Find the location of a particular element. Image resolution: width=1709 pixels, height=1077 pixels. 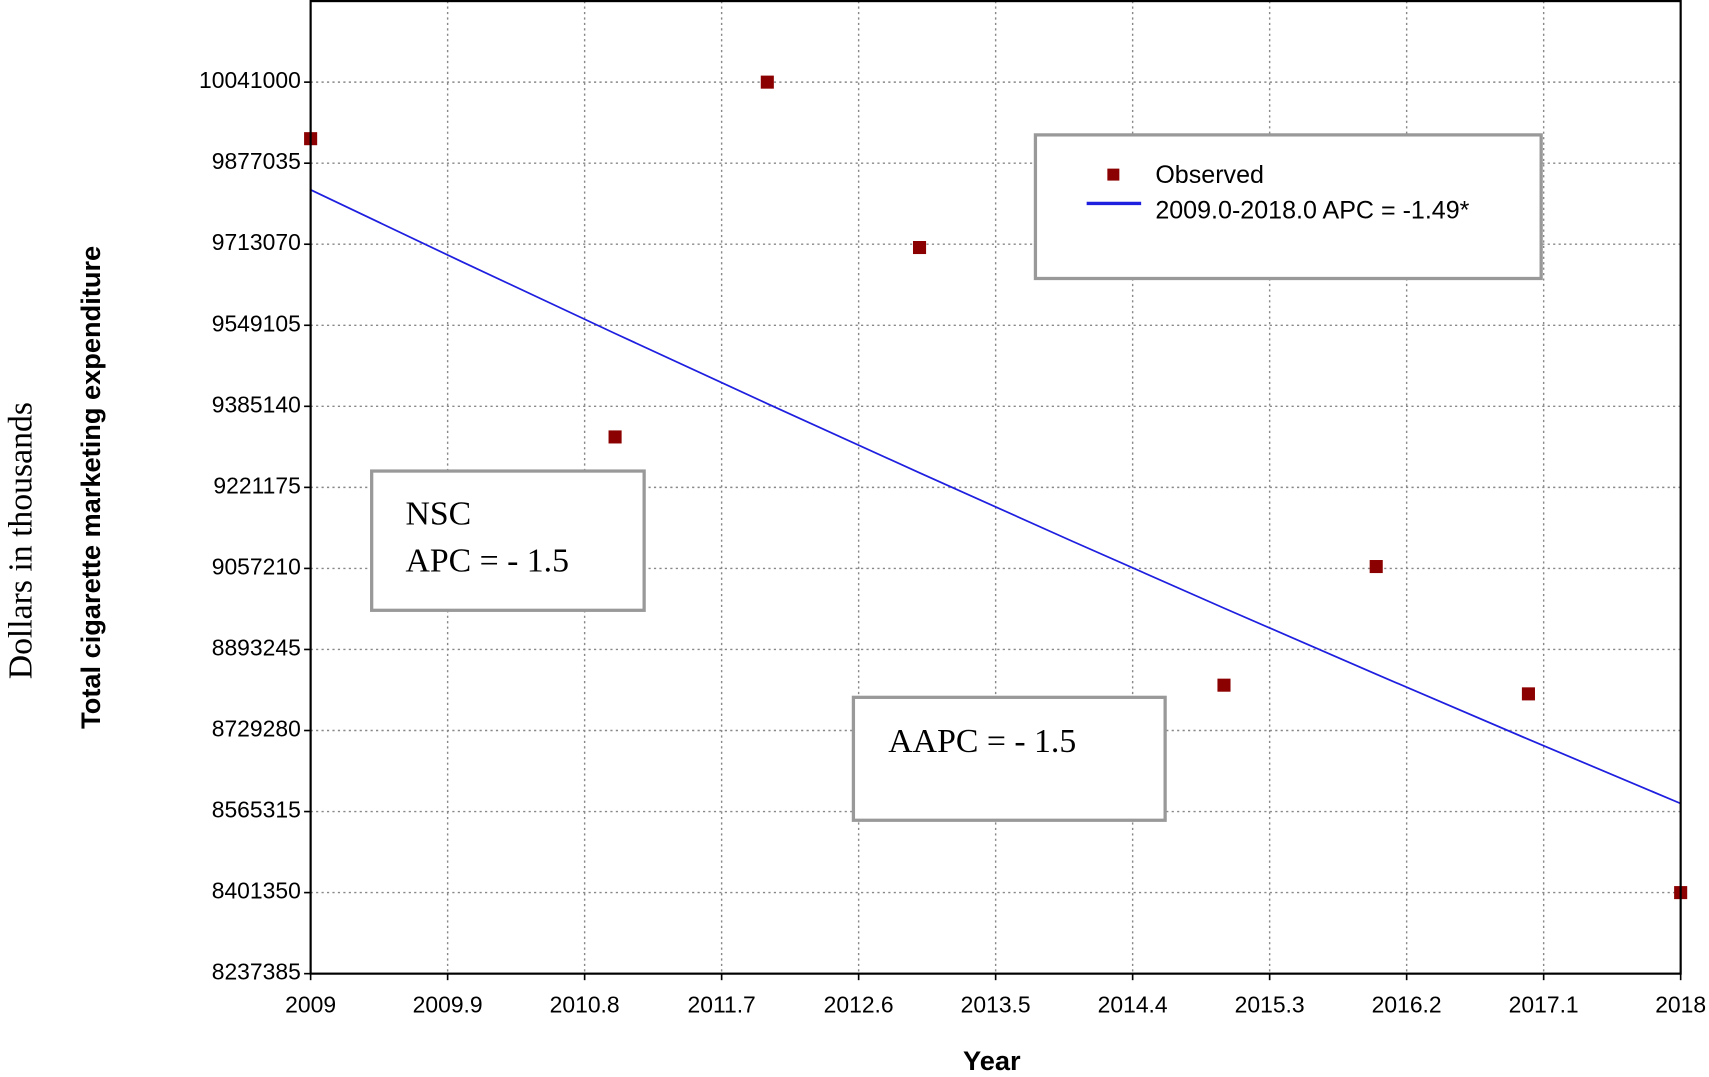

y-tick-label: 8893245 is located at coordinates (256, 648).